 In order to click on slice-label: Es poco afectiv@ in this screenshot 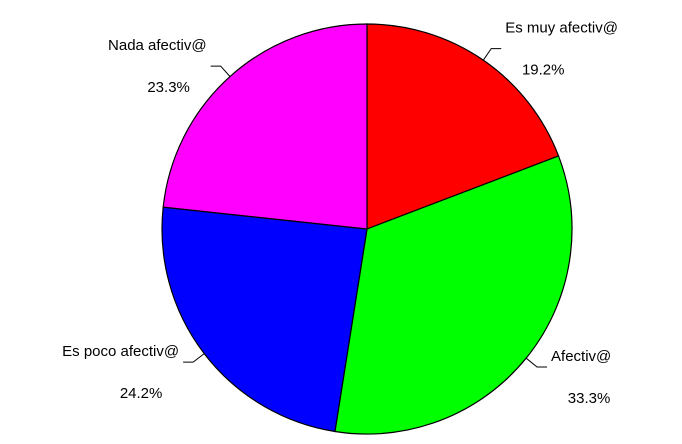, I will do `click(120, 351)`.